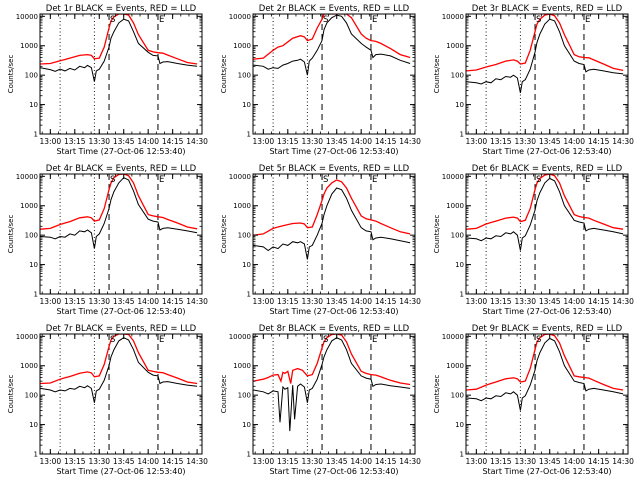 The width and height of the screenshot is (640, 480). I want to click on panel-title: Det 1r BLACK = Events, RED = LLD, so click(121, 9).